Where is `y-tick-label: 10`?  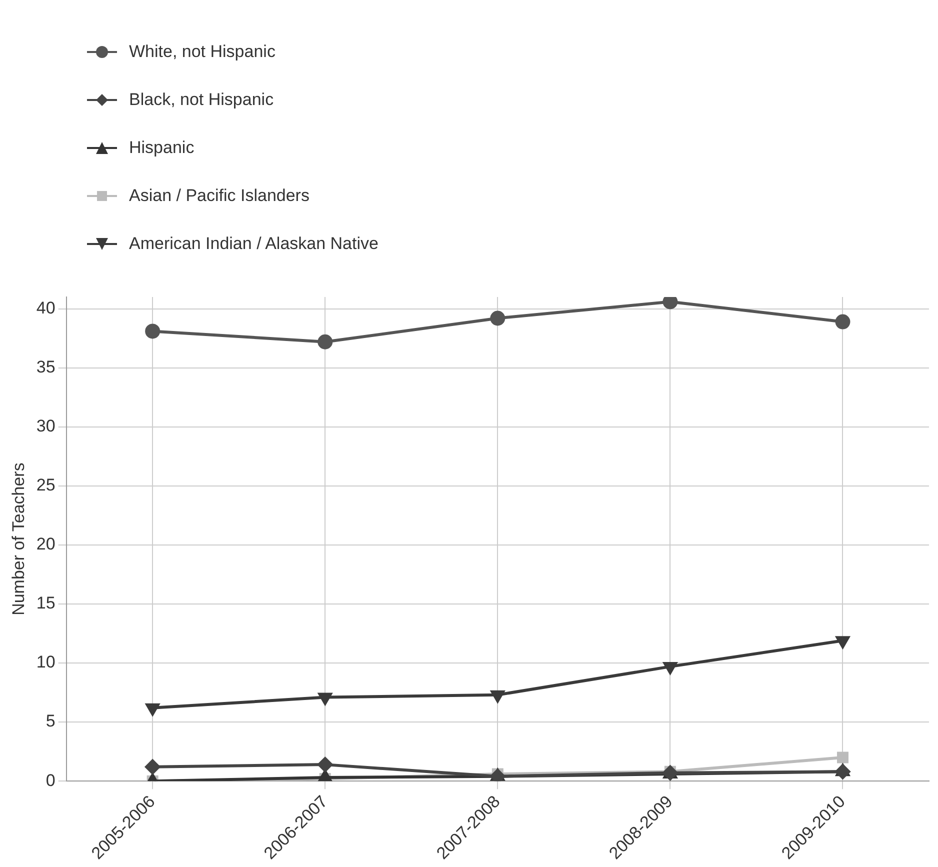 y-tick-label: 10 is located at coordinates (46, 662).